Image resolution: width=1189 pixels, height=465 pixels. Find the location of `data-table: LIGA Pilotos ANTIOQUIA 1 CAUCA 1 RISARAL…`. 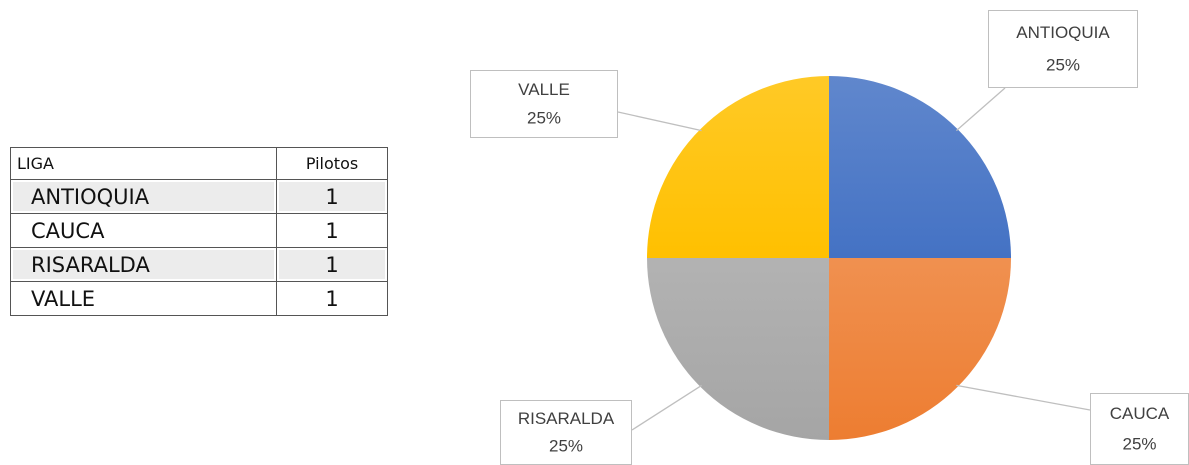

data-table: LIGA Pilotos ANTIOQUIA 1 CAUCA 1 RISARAL… is located at coordinates (199, 231).